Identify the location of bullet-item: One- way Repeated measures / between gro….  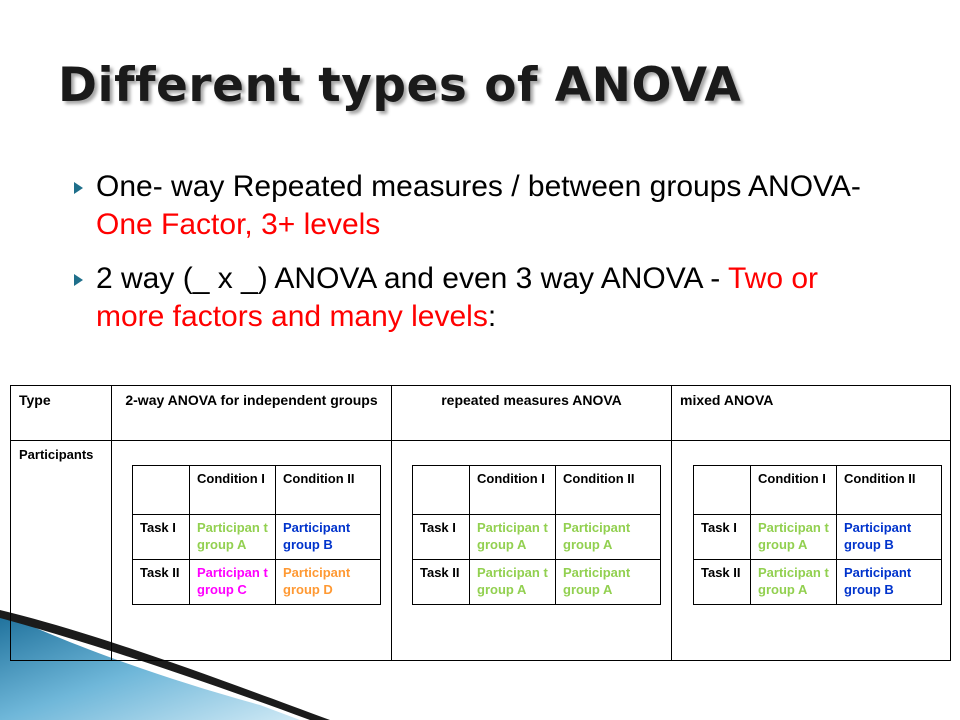
(484, 206).